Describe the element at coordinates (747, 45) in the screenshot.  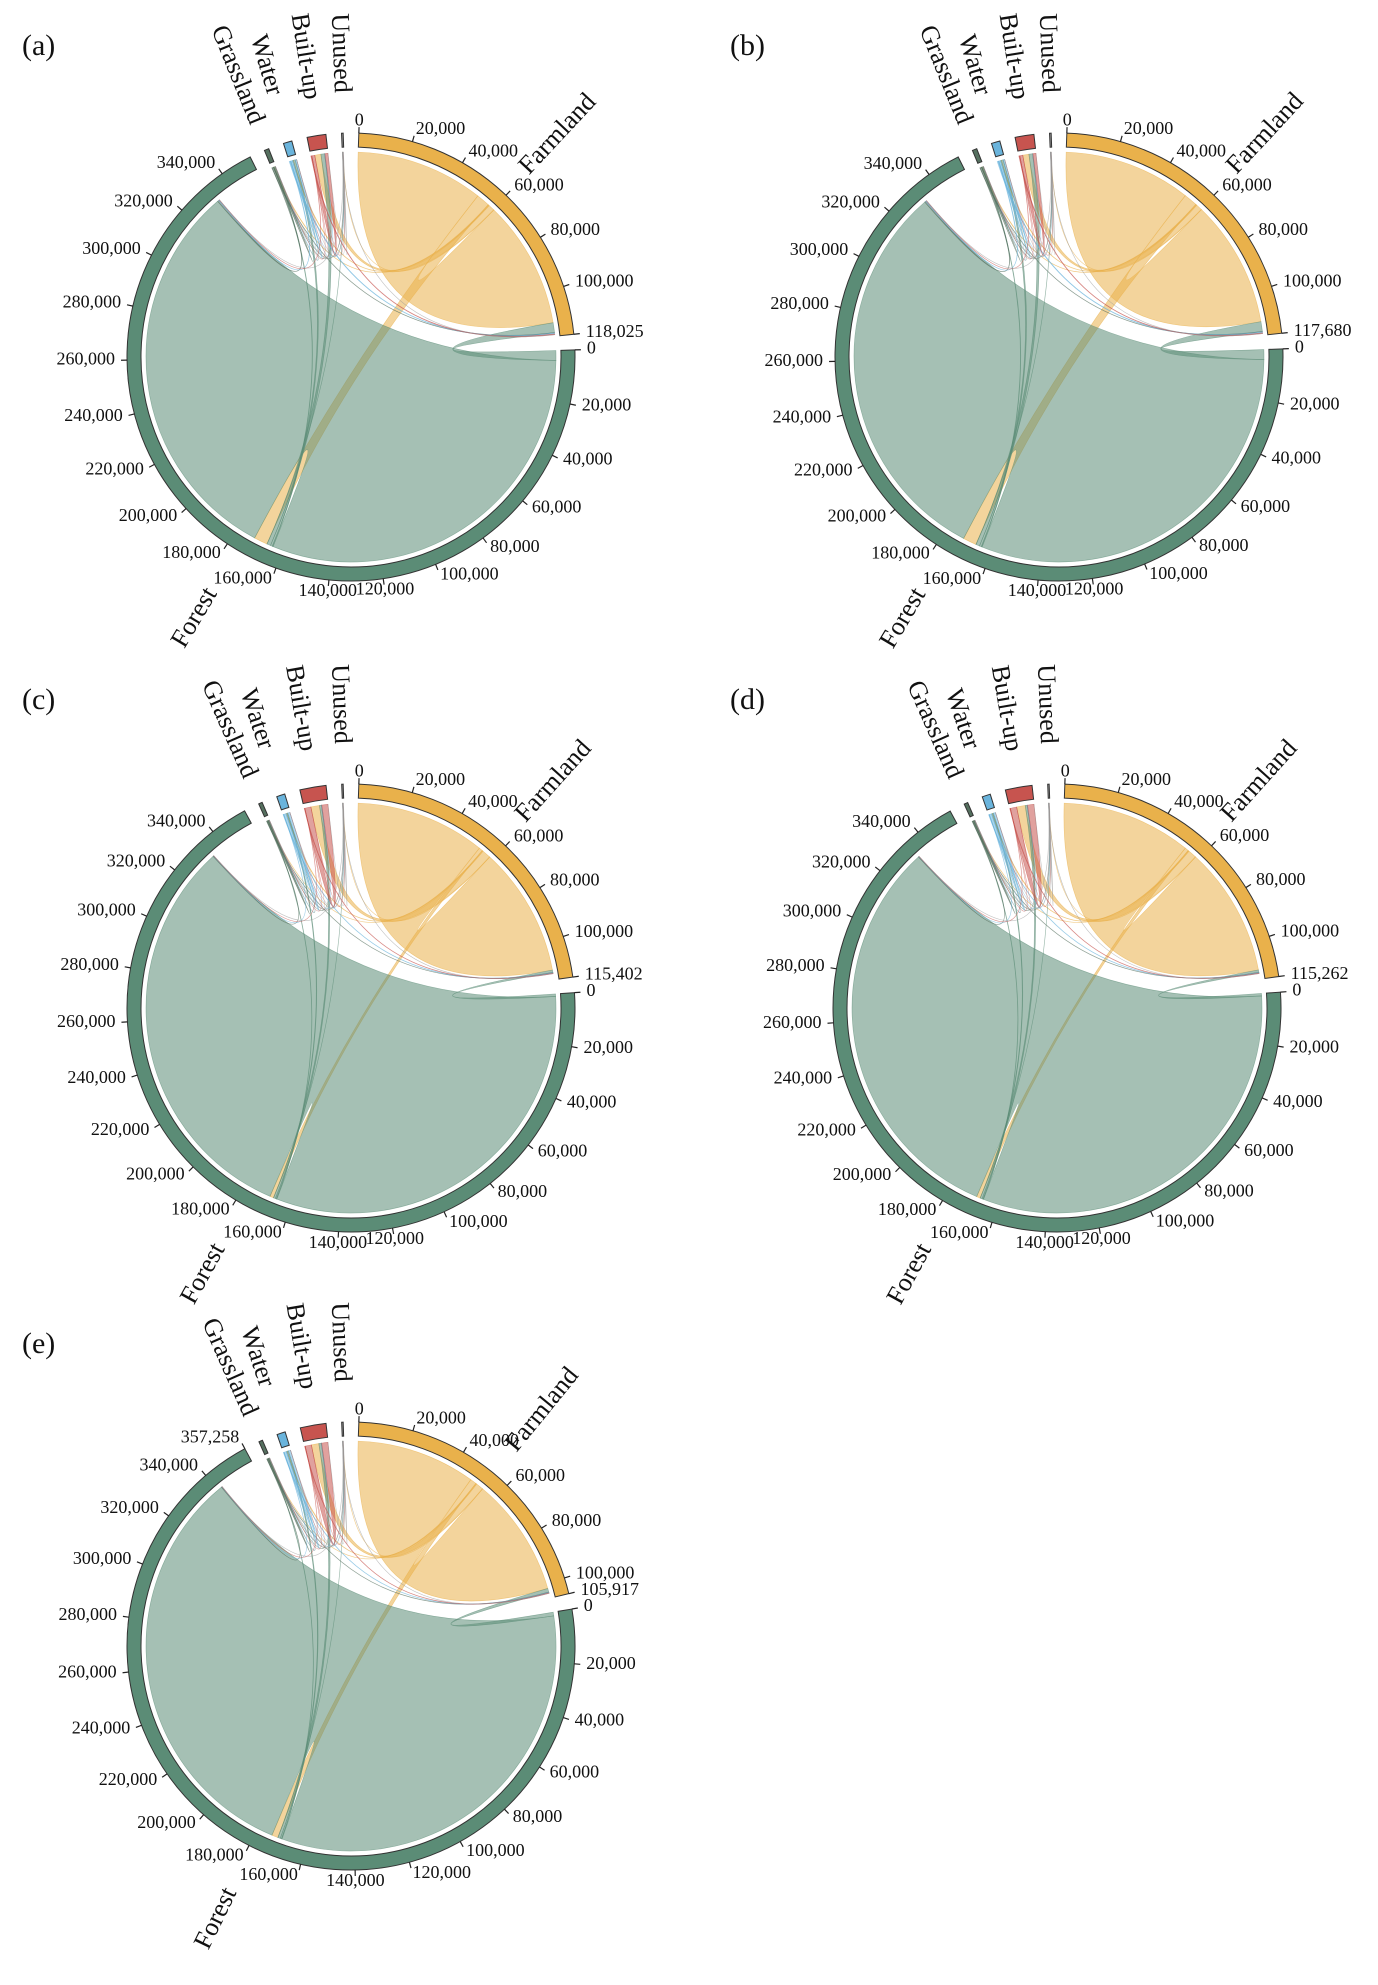
I see `panel-label: (b)` at that location.